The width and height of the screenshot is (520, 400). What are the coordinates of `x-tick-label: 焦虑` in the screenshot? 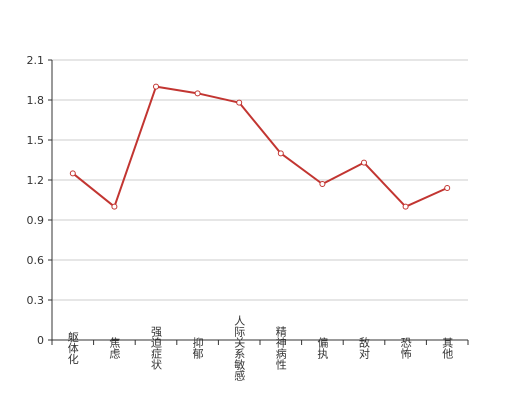 It's located at (114, 348).